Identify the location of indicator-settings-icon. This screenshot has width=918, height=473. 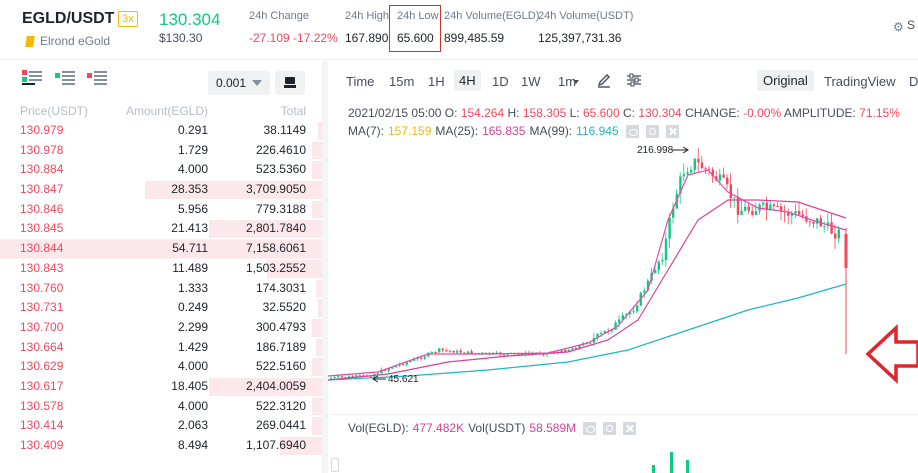
(634, 80).